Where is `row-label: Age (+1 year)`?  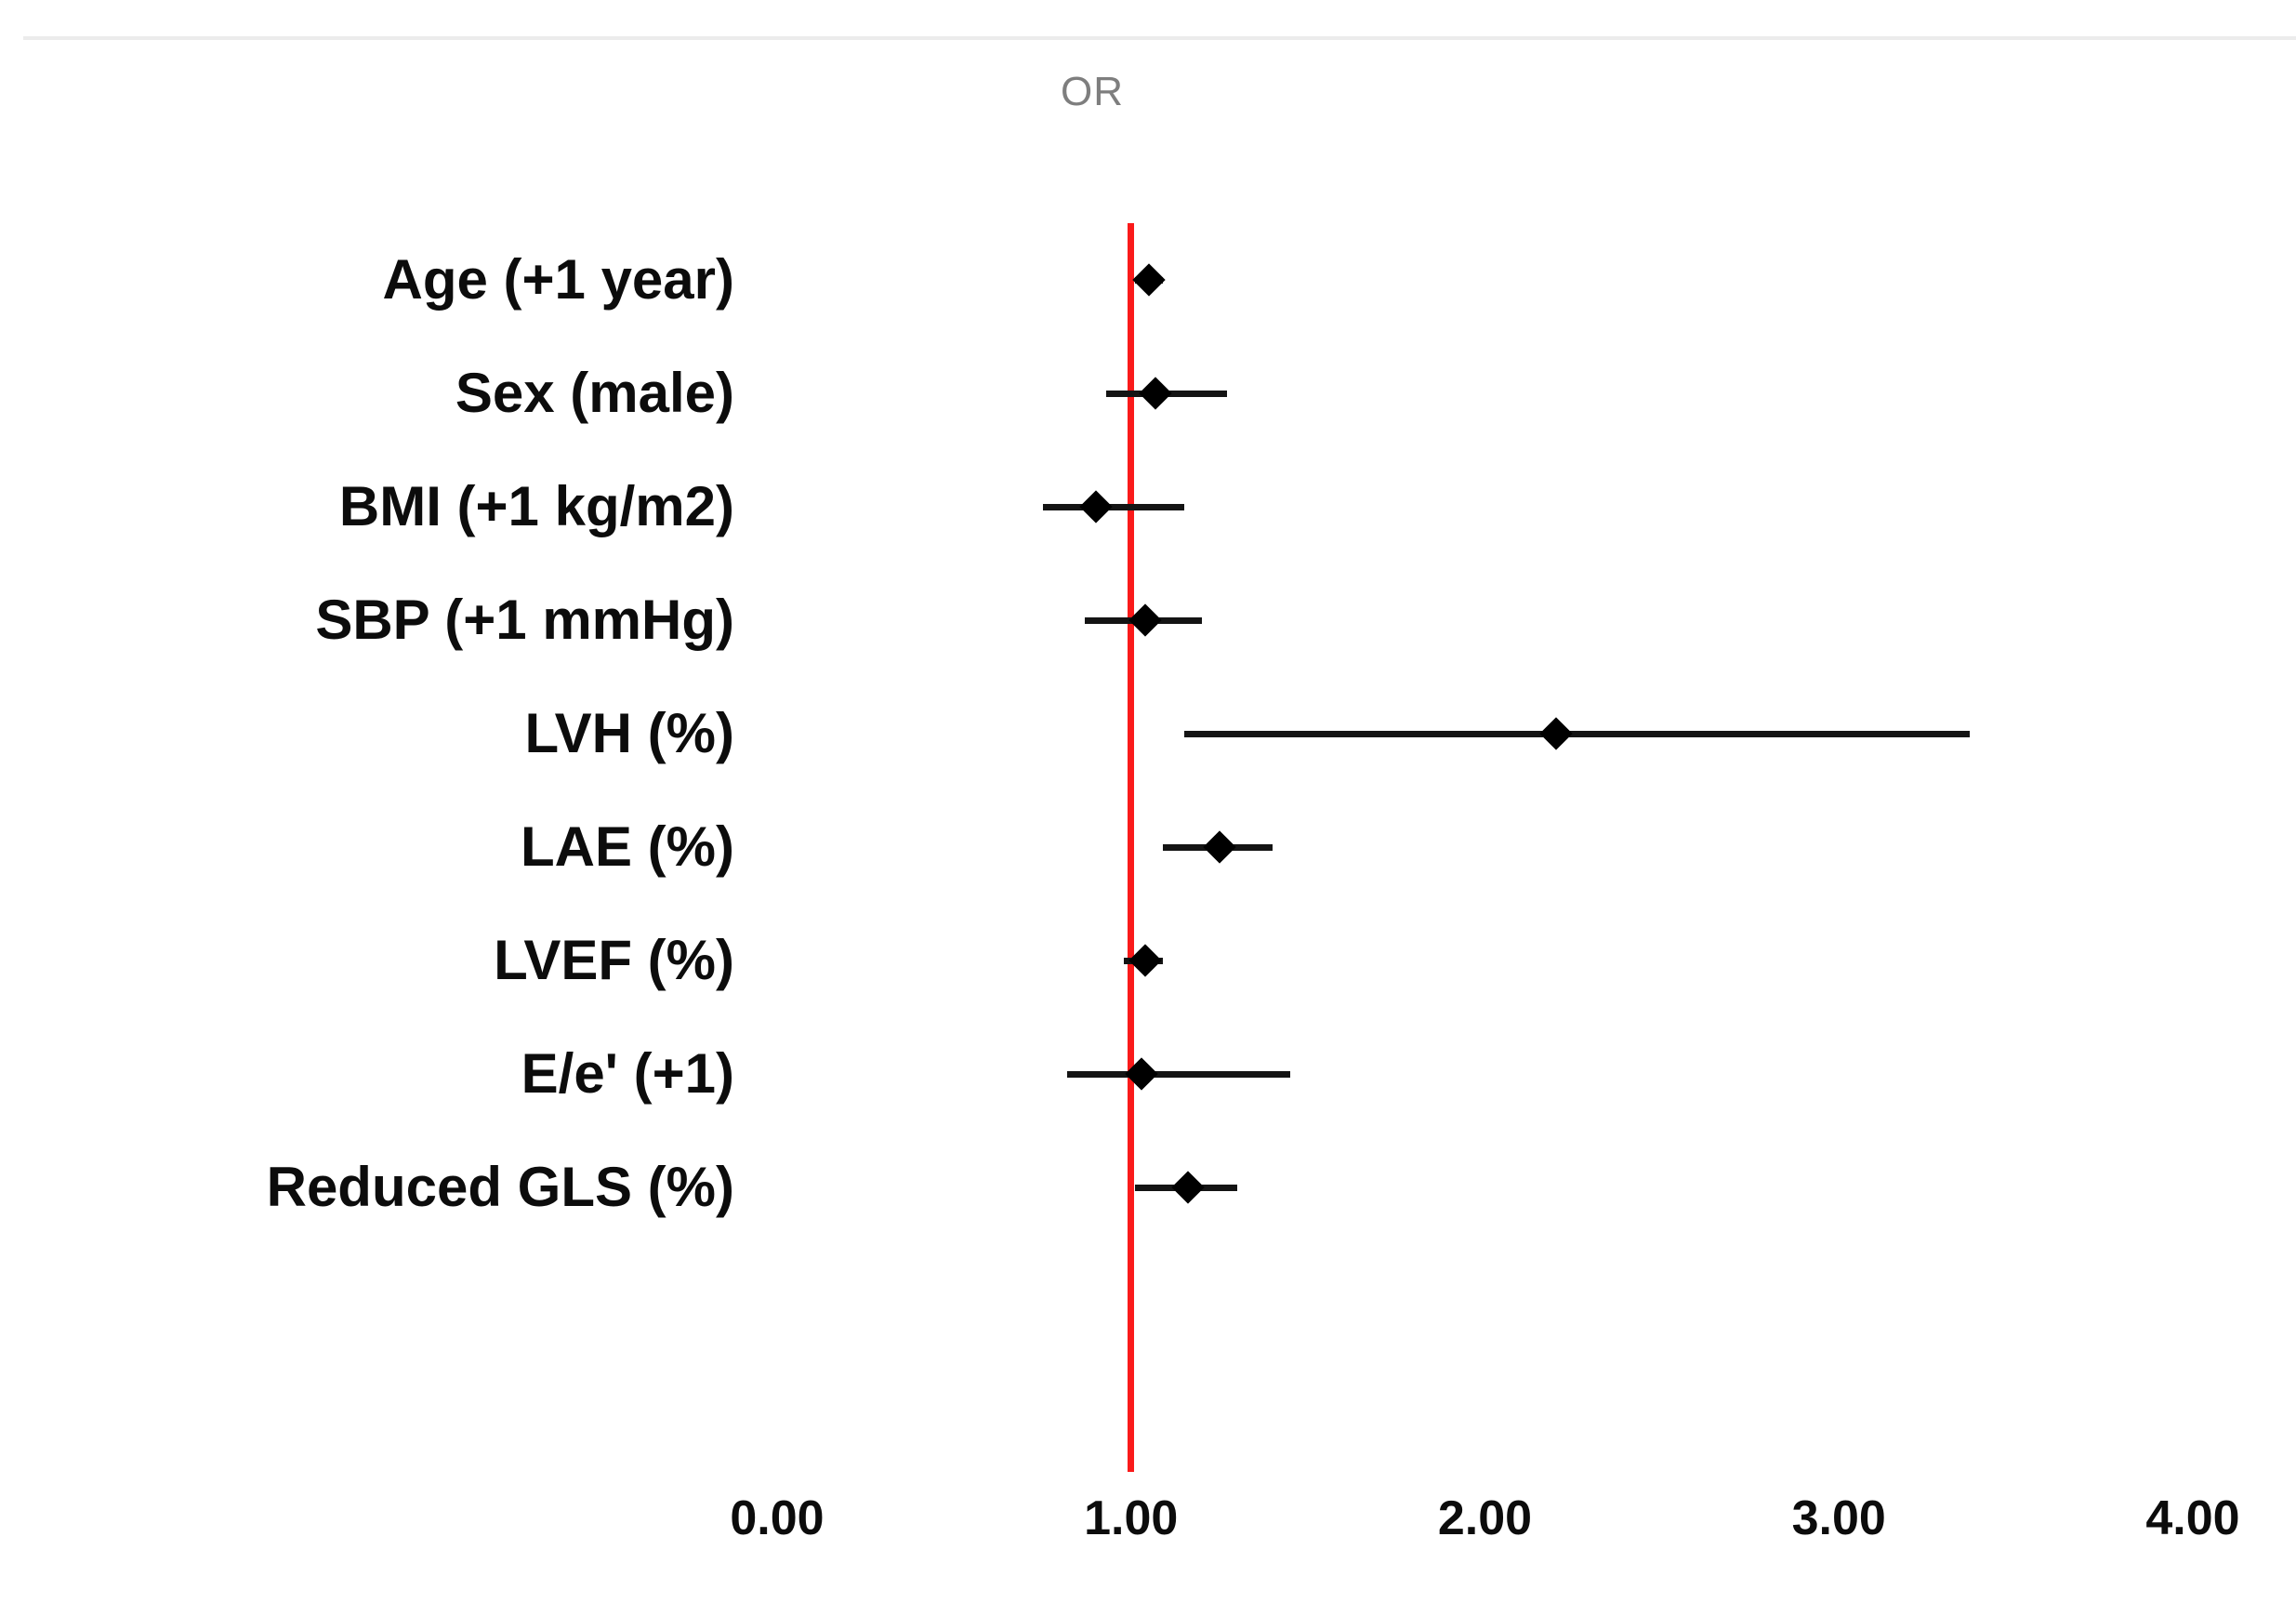 row-label: Age (+1 year) is located at coordinates (558, 279).